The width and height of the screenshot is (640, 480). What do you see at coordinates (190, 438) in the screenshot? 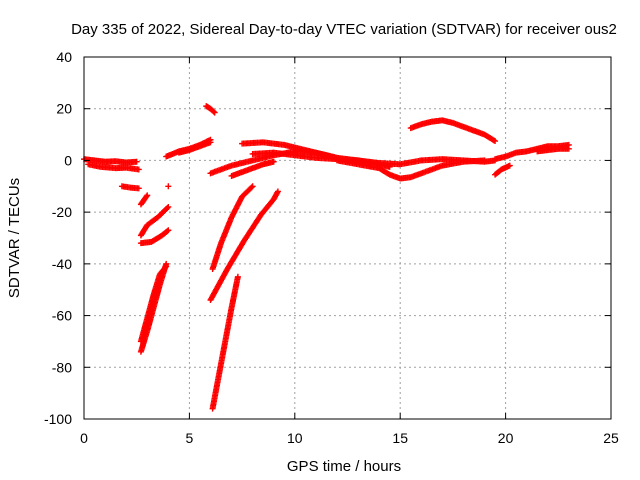
I see `x-tick-label: 5` at bounding box center [190, 438].